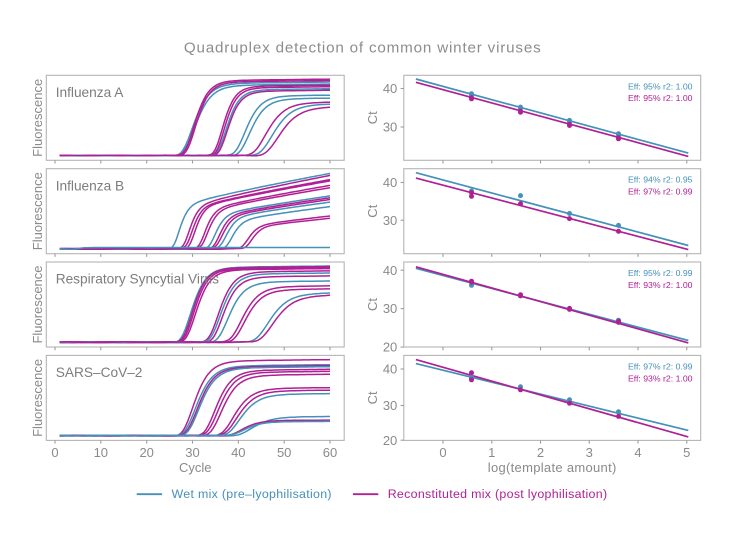 The height and width of the screenshot is (553, 732). I want to click on svg-text: Influenza A, so click(90, 92).